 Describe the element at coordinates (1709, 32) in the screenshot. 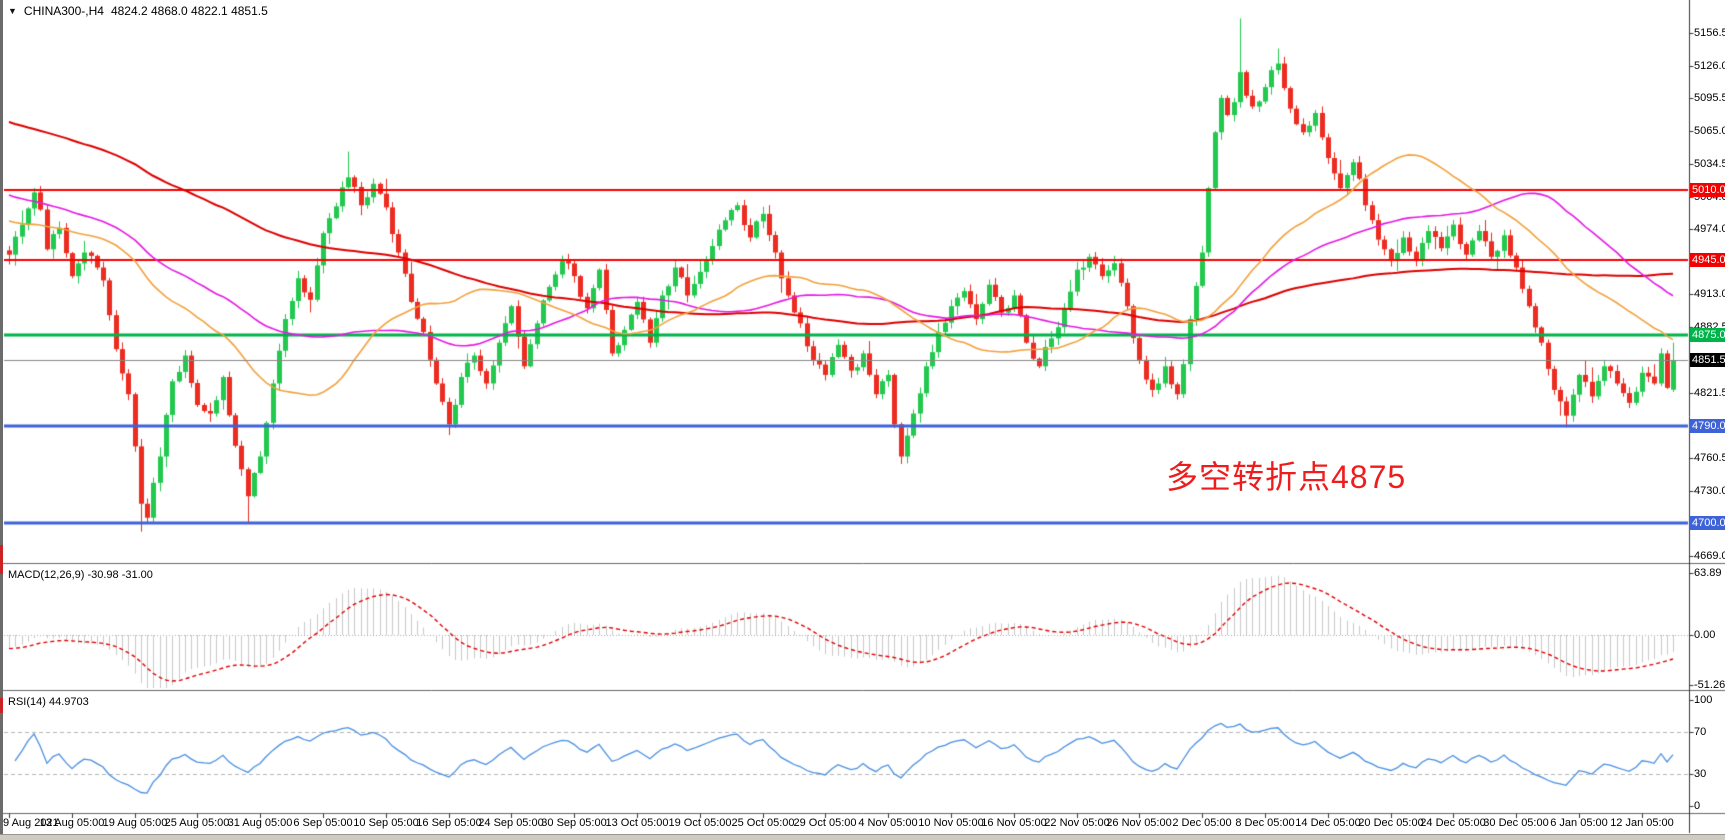

I see `price-tick-label: 5156.5` at that location.